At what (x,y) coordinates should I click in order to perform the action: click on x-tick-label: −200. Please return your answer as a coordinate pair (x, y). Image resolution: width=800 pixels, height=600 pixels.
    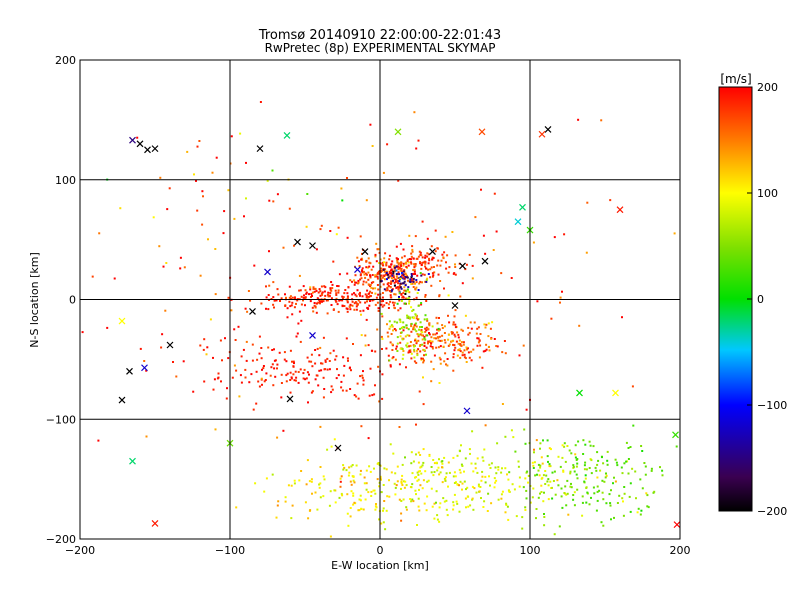
    Looking at the image, I should click on (80, 550).